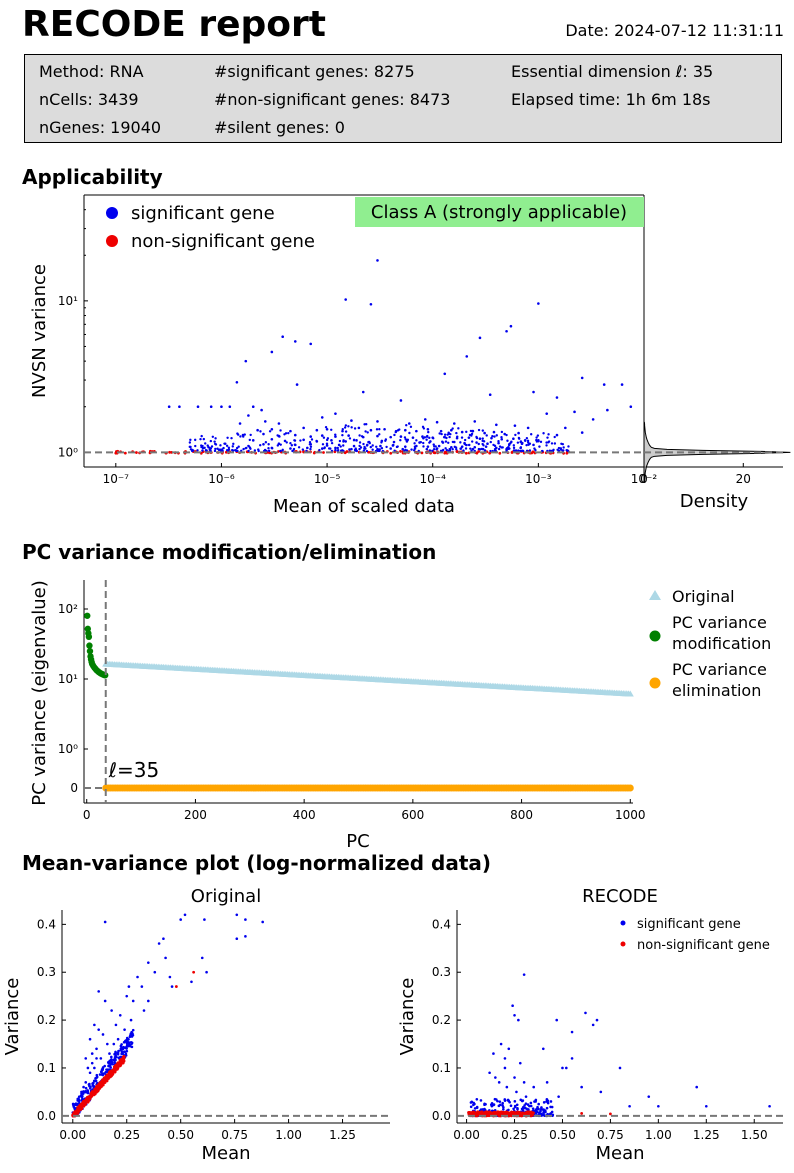  I want to click on report-title: RECODE report, so click(174, 24).